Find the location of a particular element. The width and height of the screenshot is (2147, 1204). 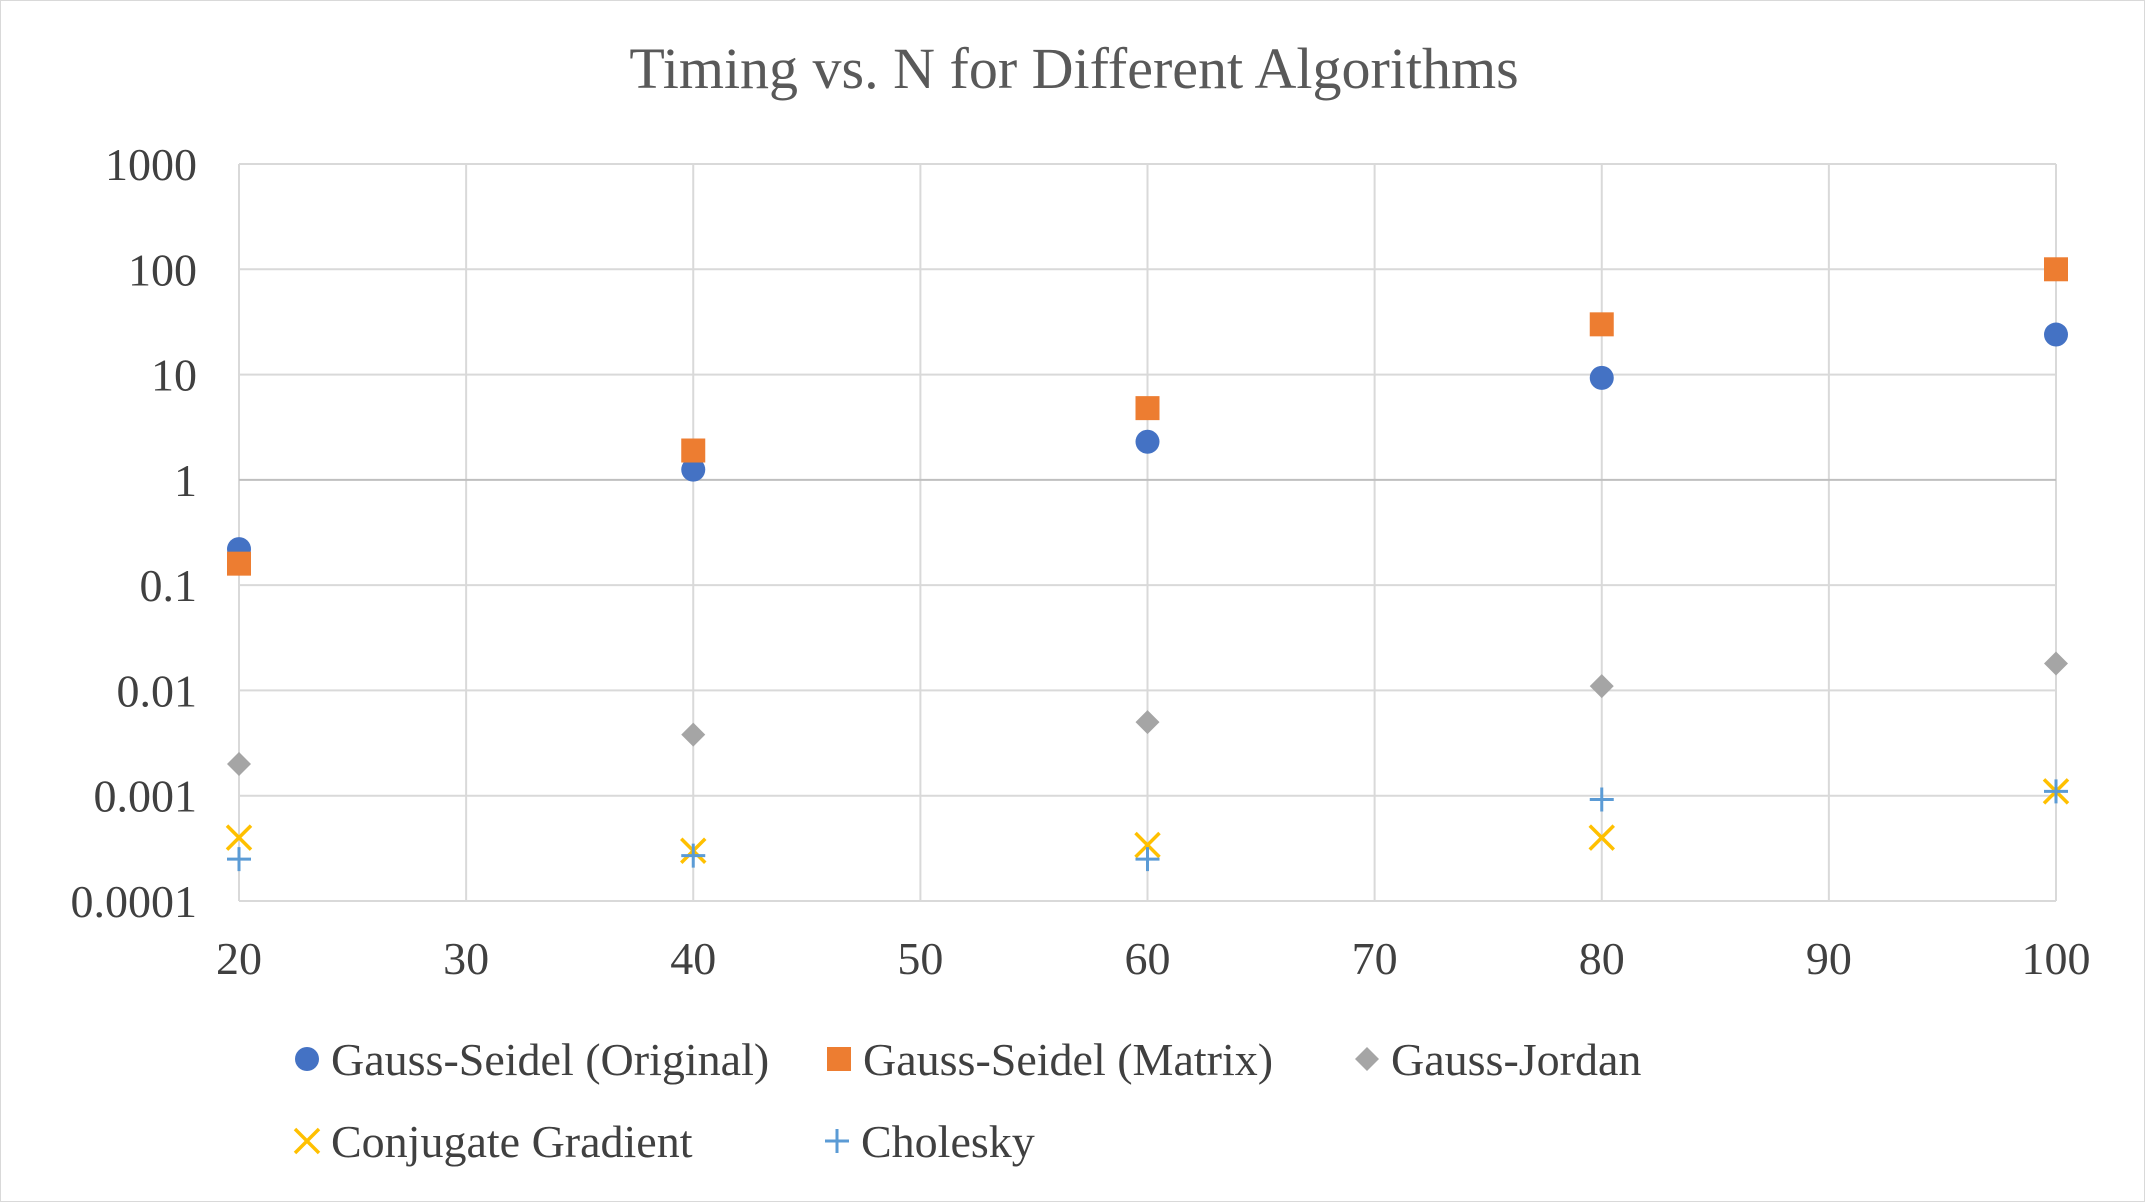

legend-label: Gauss-Seidel (Matrix) is located at coordinates (1068, 1059).